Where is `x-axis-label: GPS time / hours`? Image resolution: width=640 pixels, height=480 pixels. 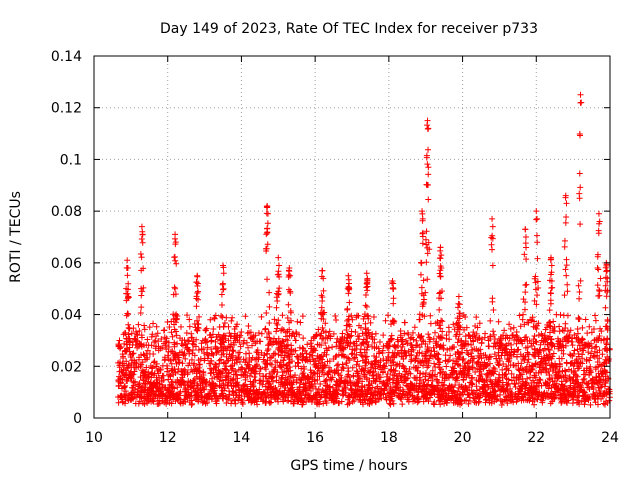
x-axis-label: GPS time / hours is located at coordinates (348, 466).